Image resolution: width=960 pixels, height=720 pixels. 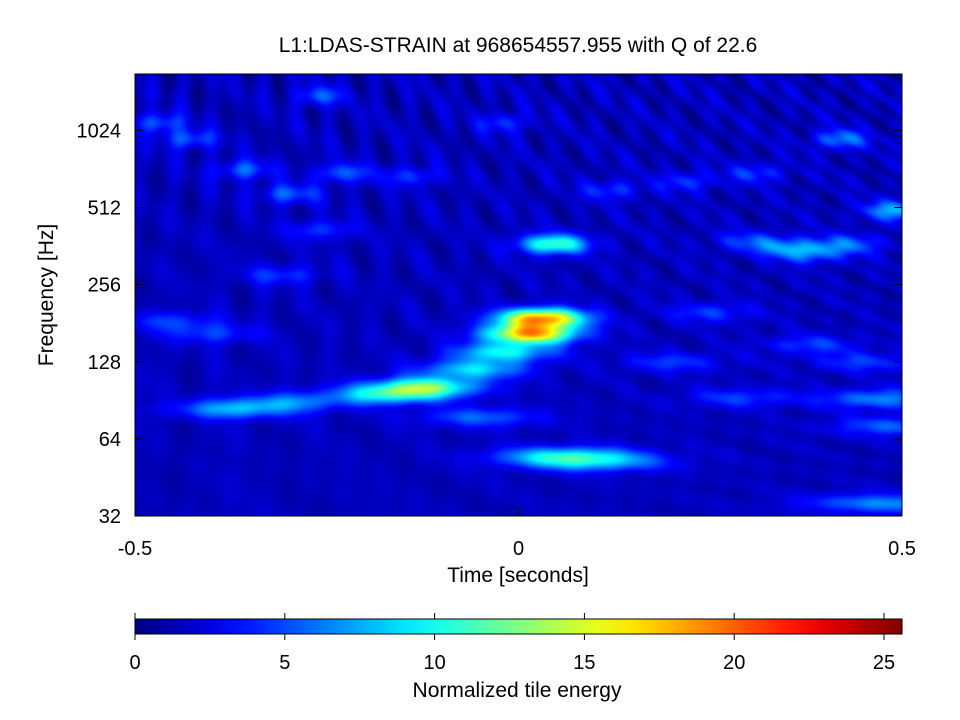 I want to click on colorbar-gradient, so click(x=518, y=626).